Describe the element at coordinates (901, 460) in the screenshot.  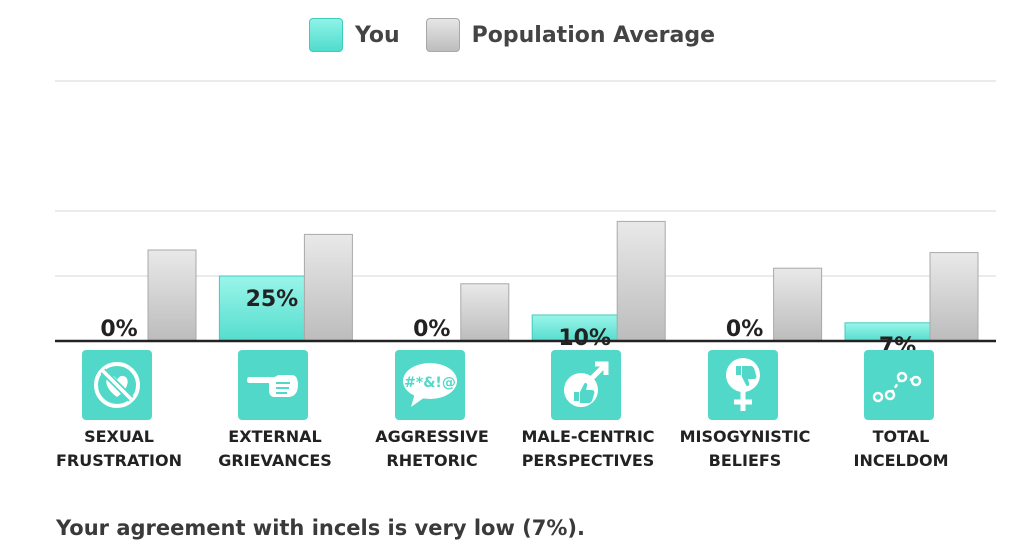
I see `category-label-line: INCELDOM` at that location.